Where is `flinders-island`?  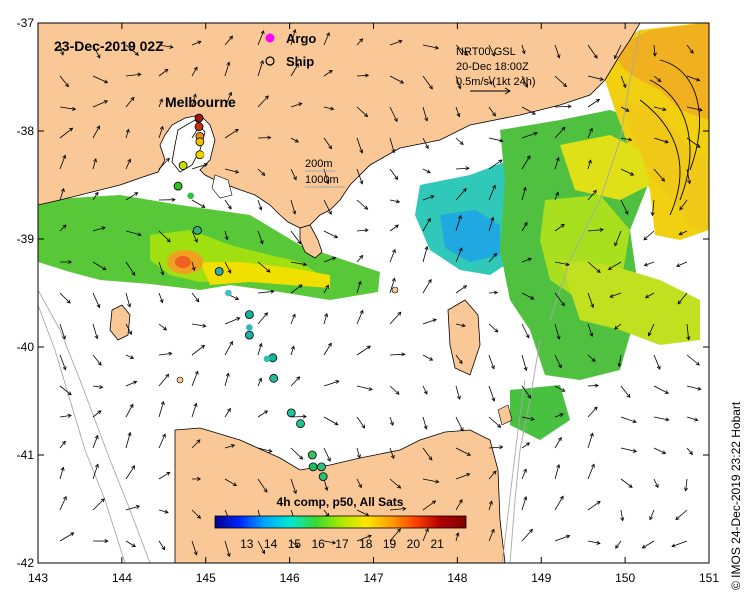
flinders-island is located at coordinates (464, 337).